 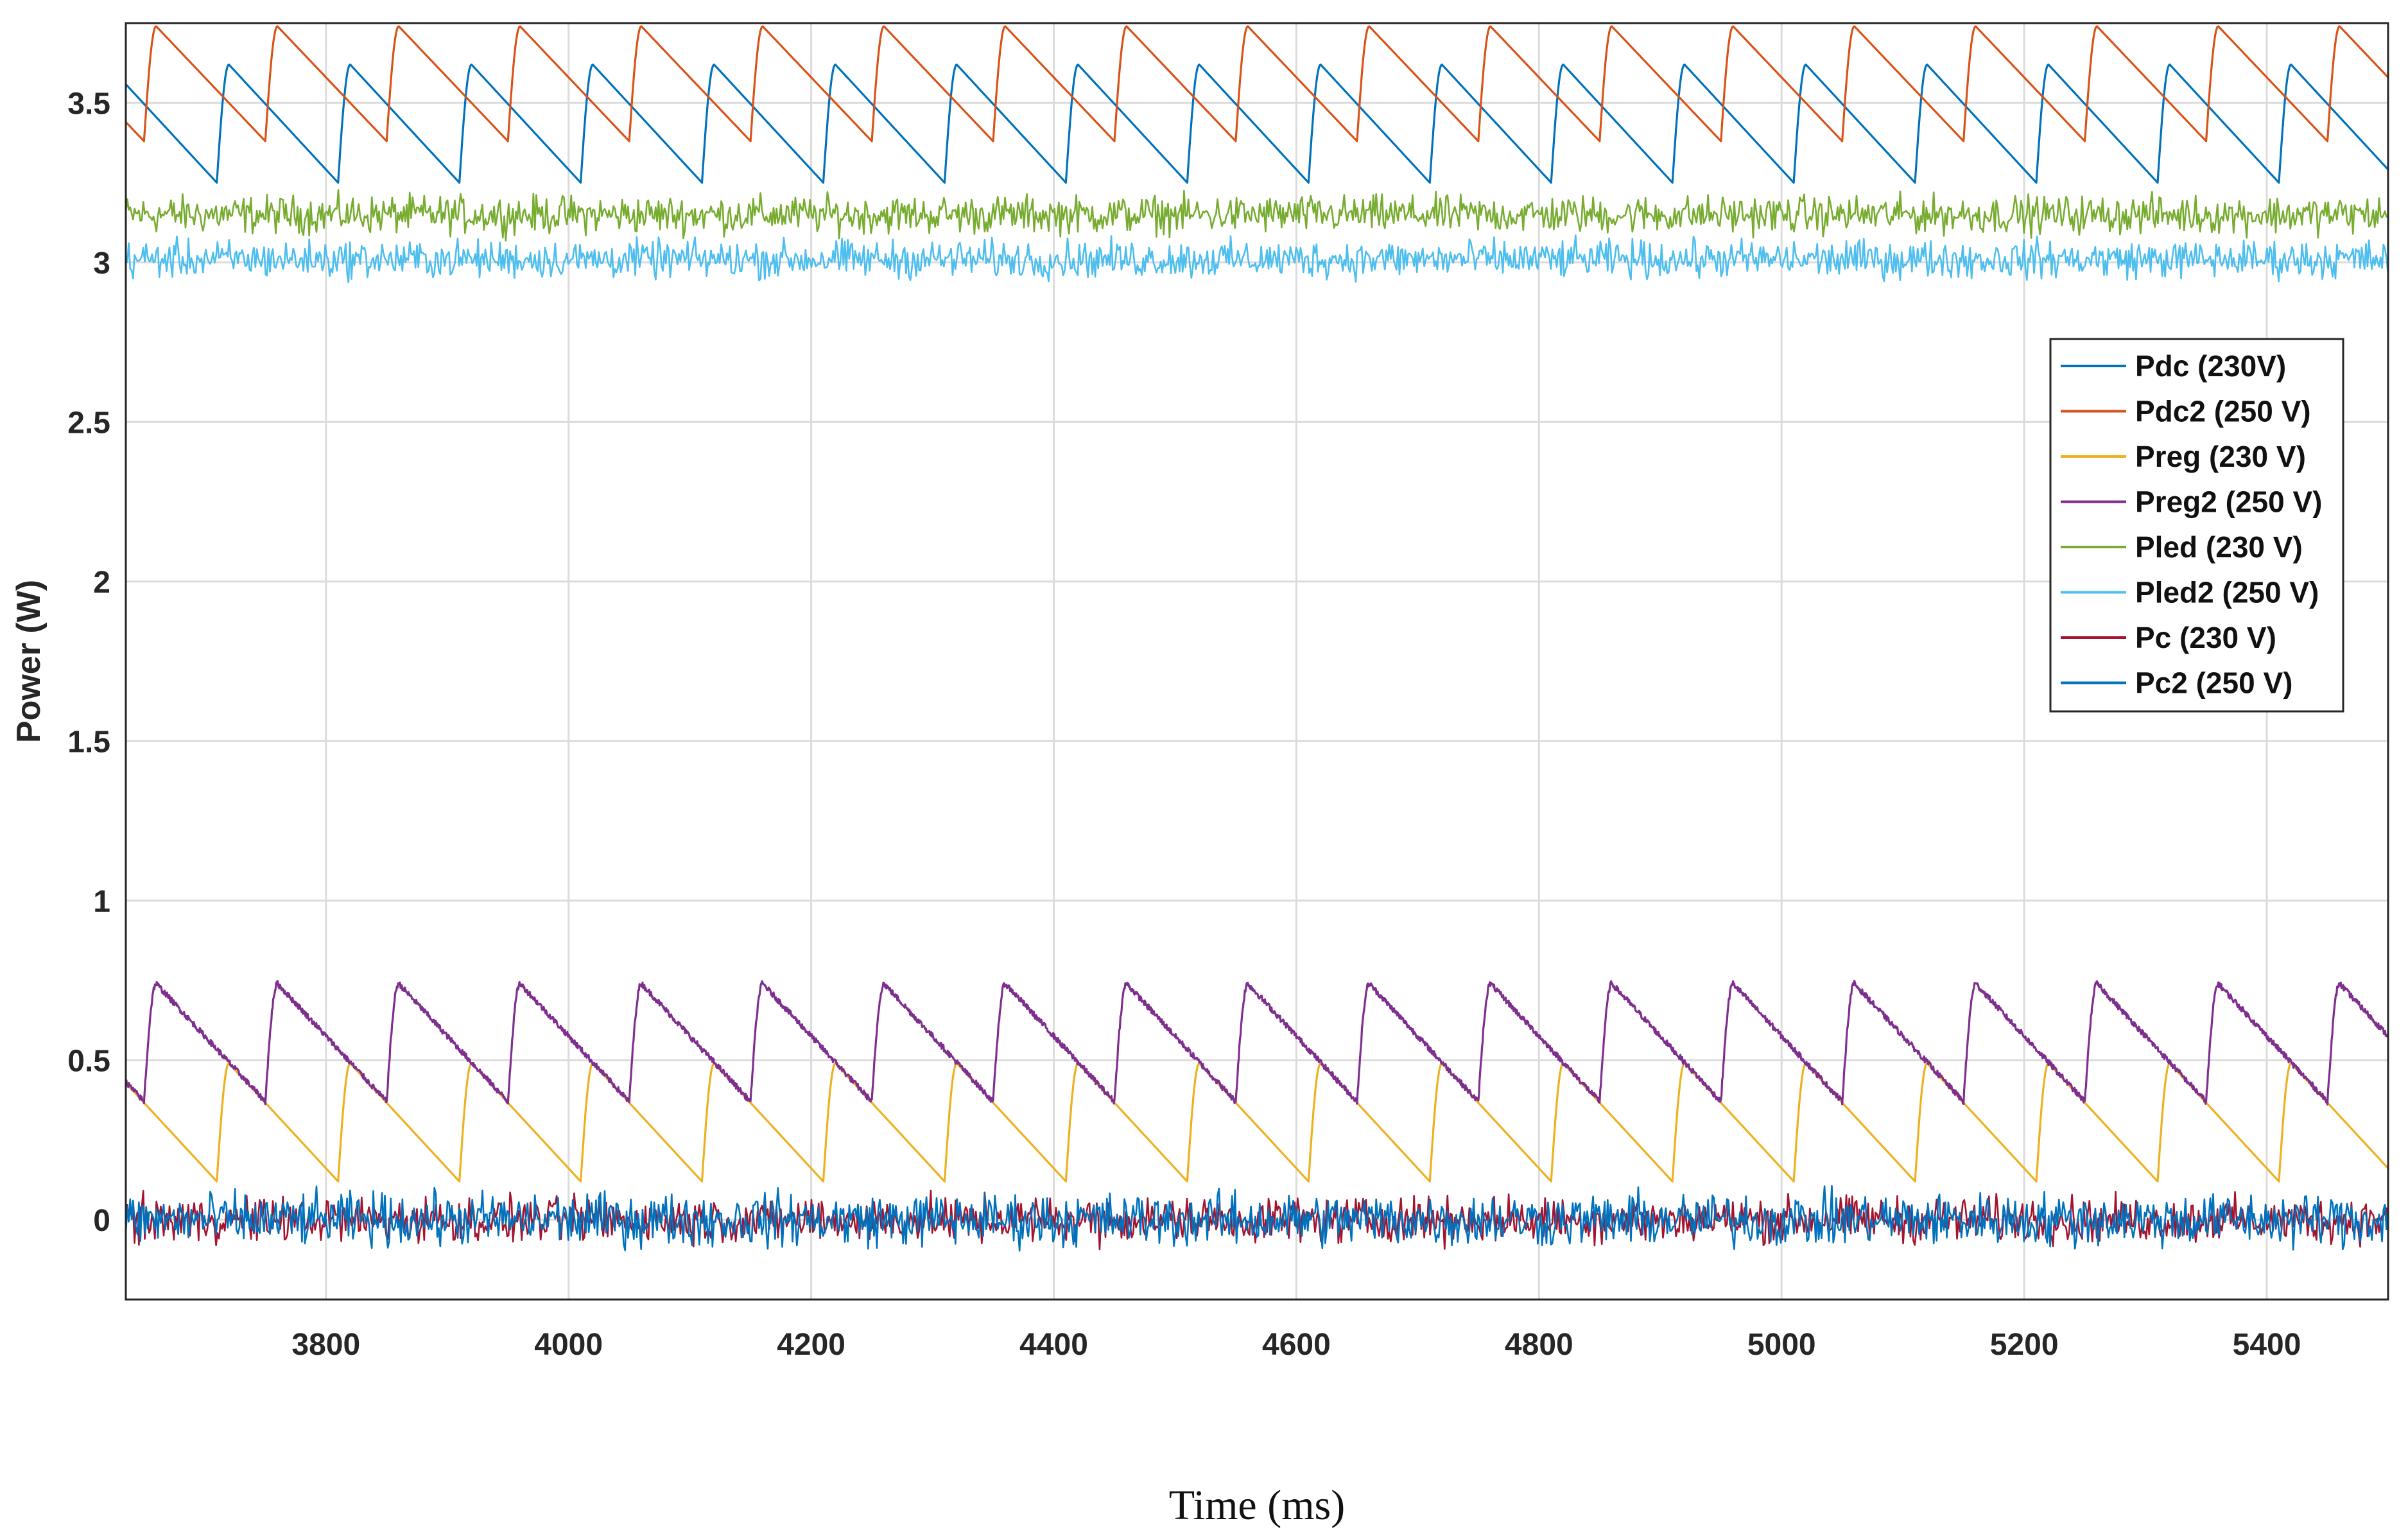 What do you see at coordinates (325, 1345) in the screenshot?
I see `x-tick-label: 3800` at bounding box center [325, 1345].